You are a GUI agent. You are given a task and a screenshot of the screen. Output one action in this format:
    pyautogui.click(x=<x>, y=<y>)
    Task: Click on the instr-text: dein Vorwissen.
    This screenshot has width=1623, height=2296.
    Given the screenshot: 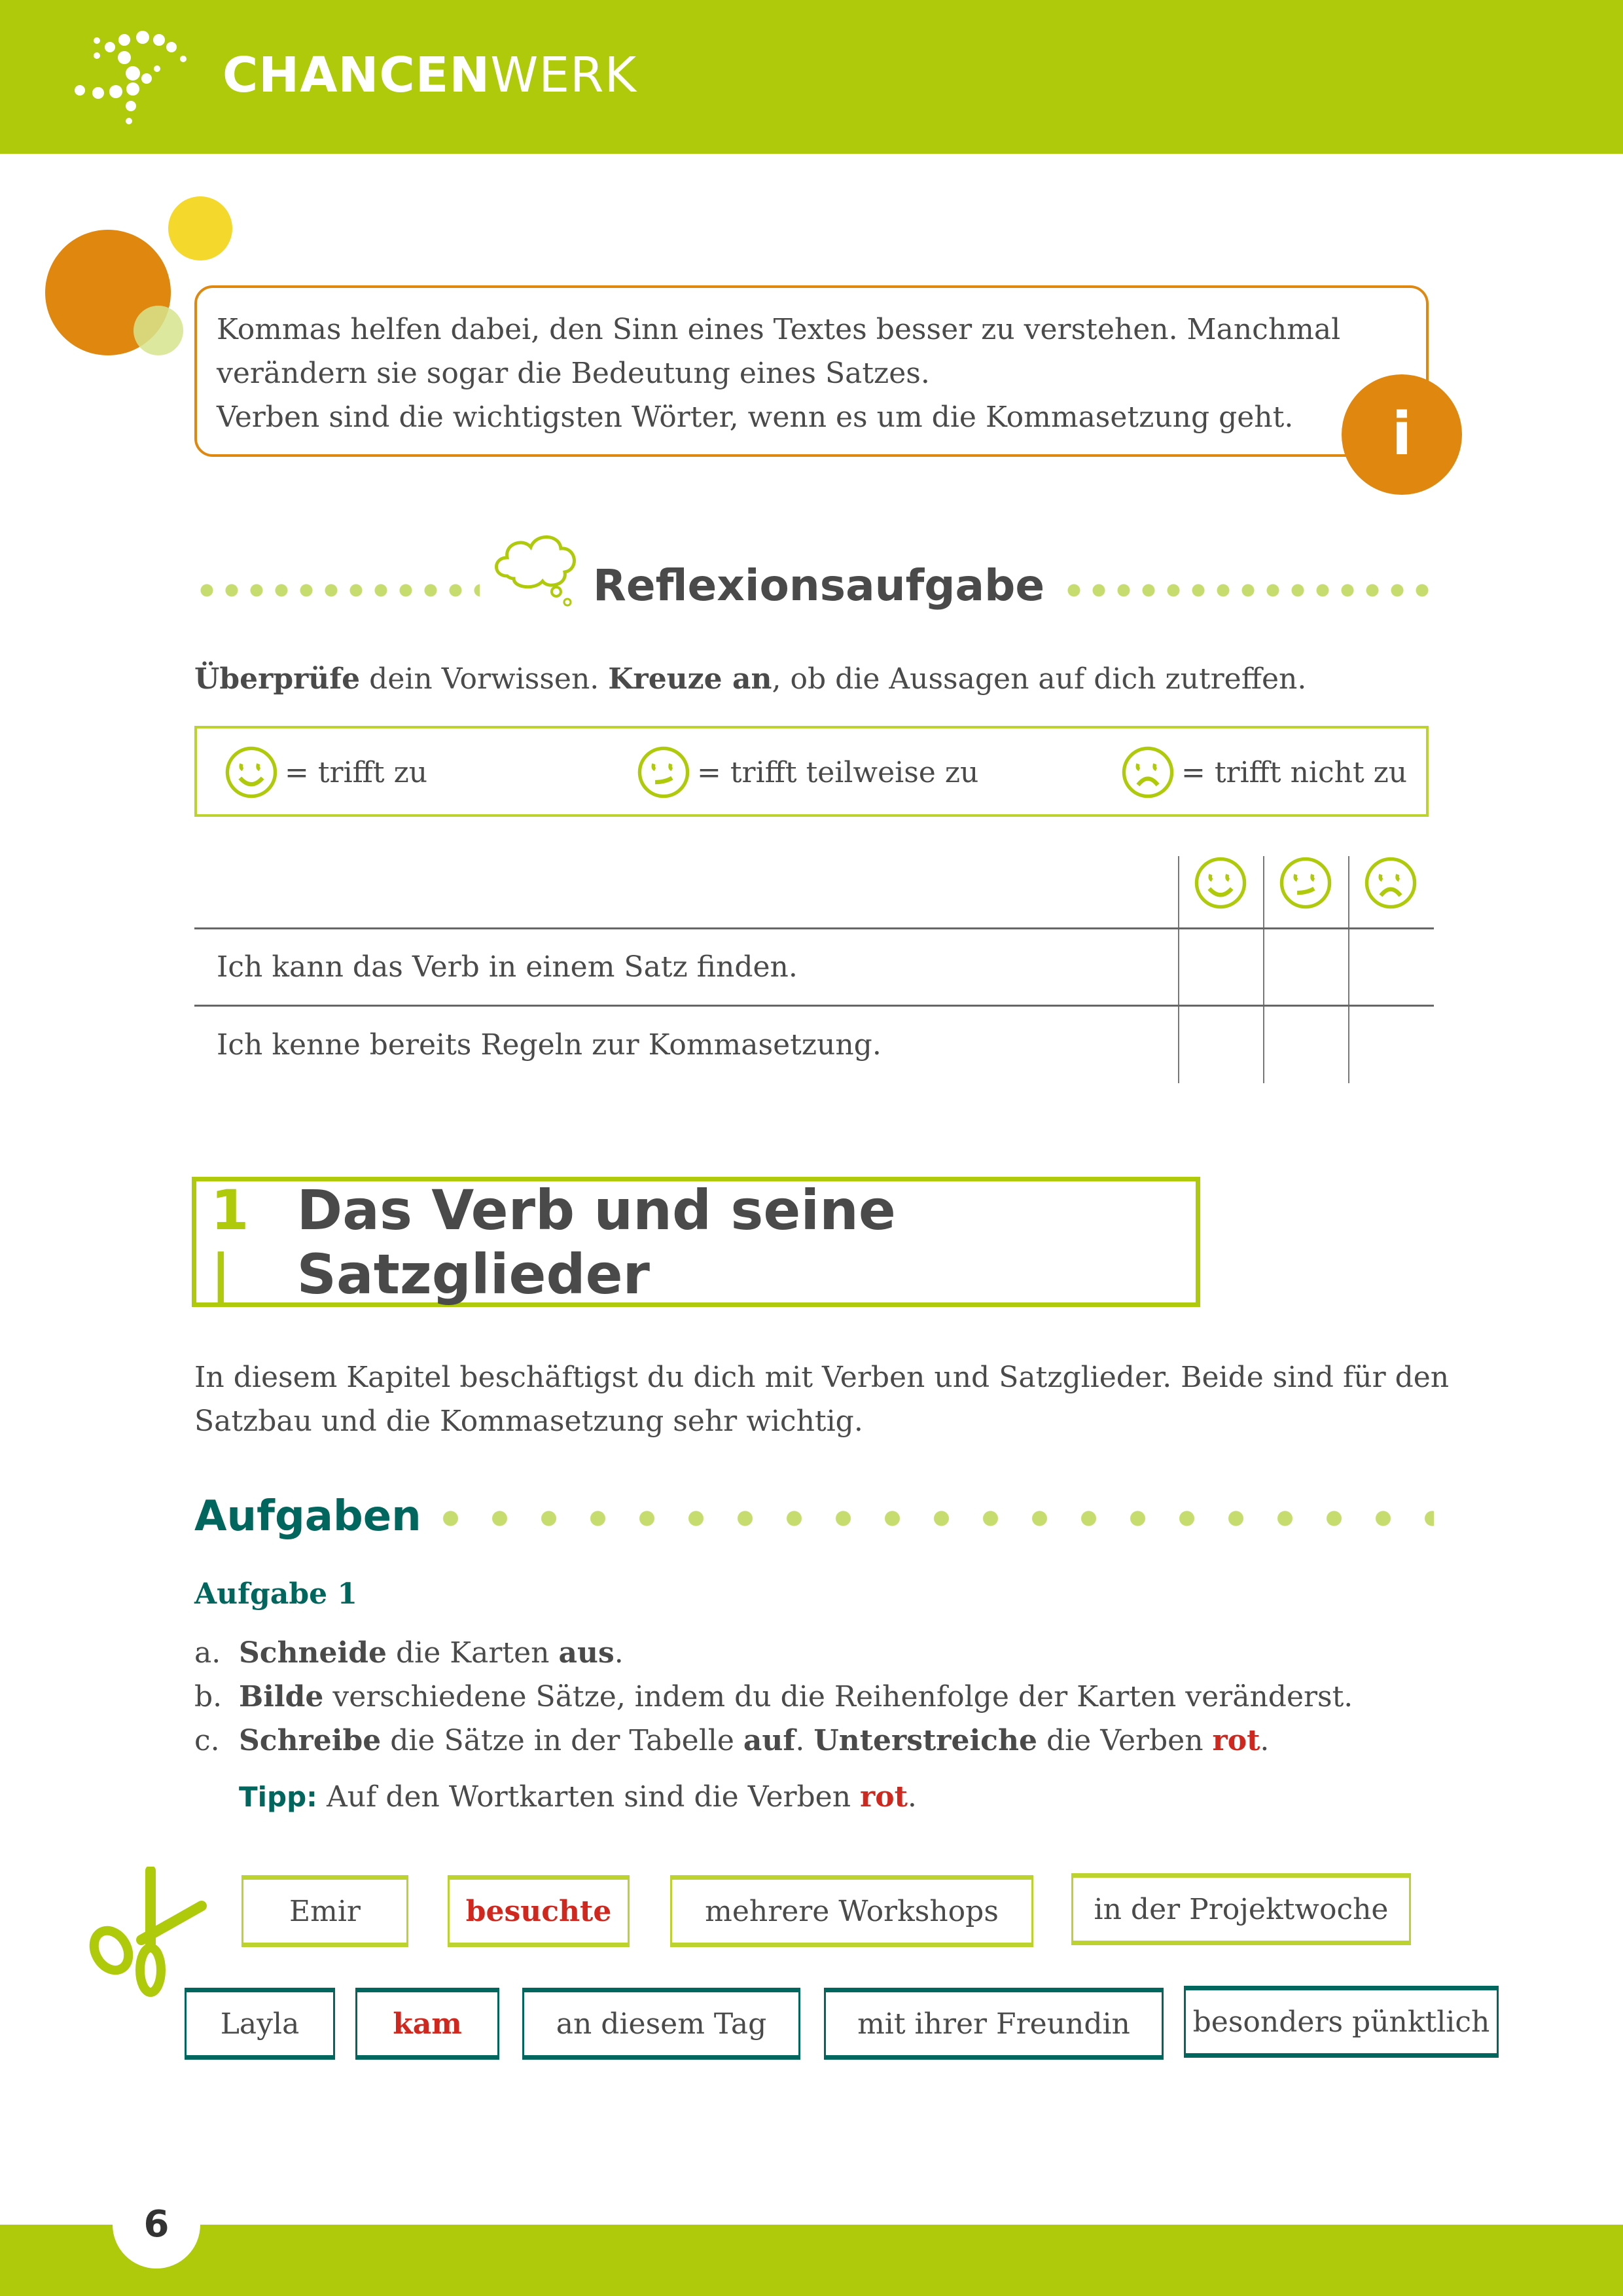 What is the action you would take?
    pyautogui.click(x=484, y=679)
    